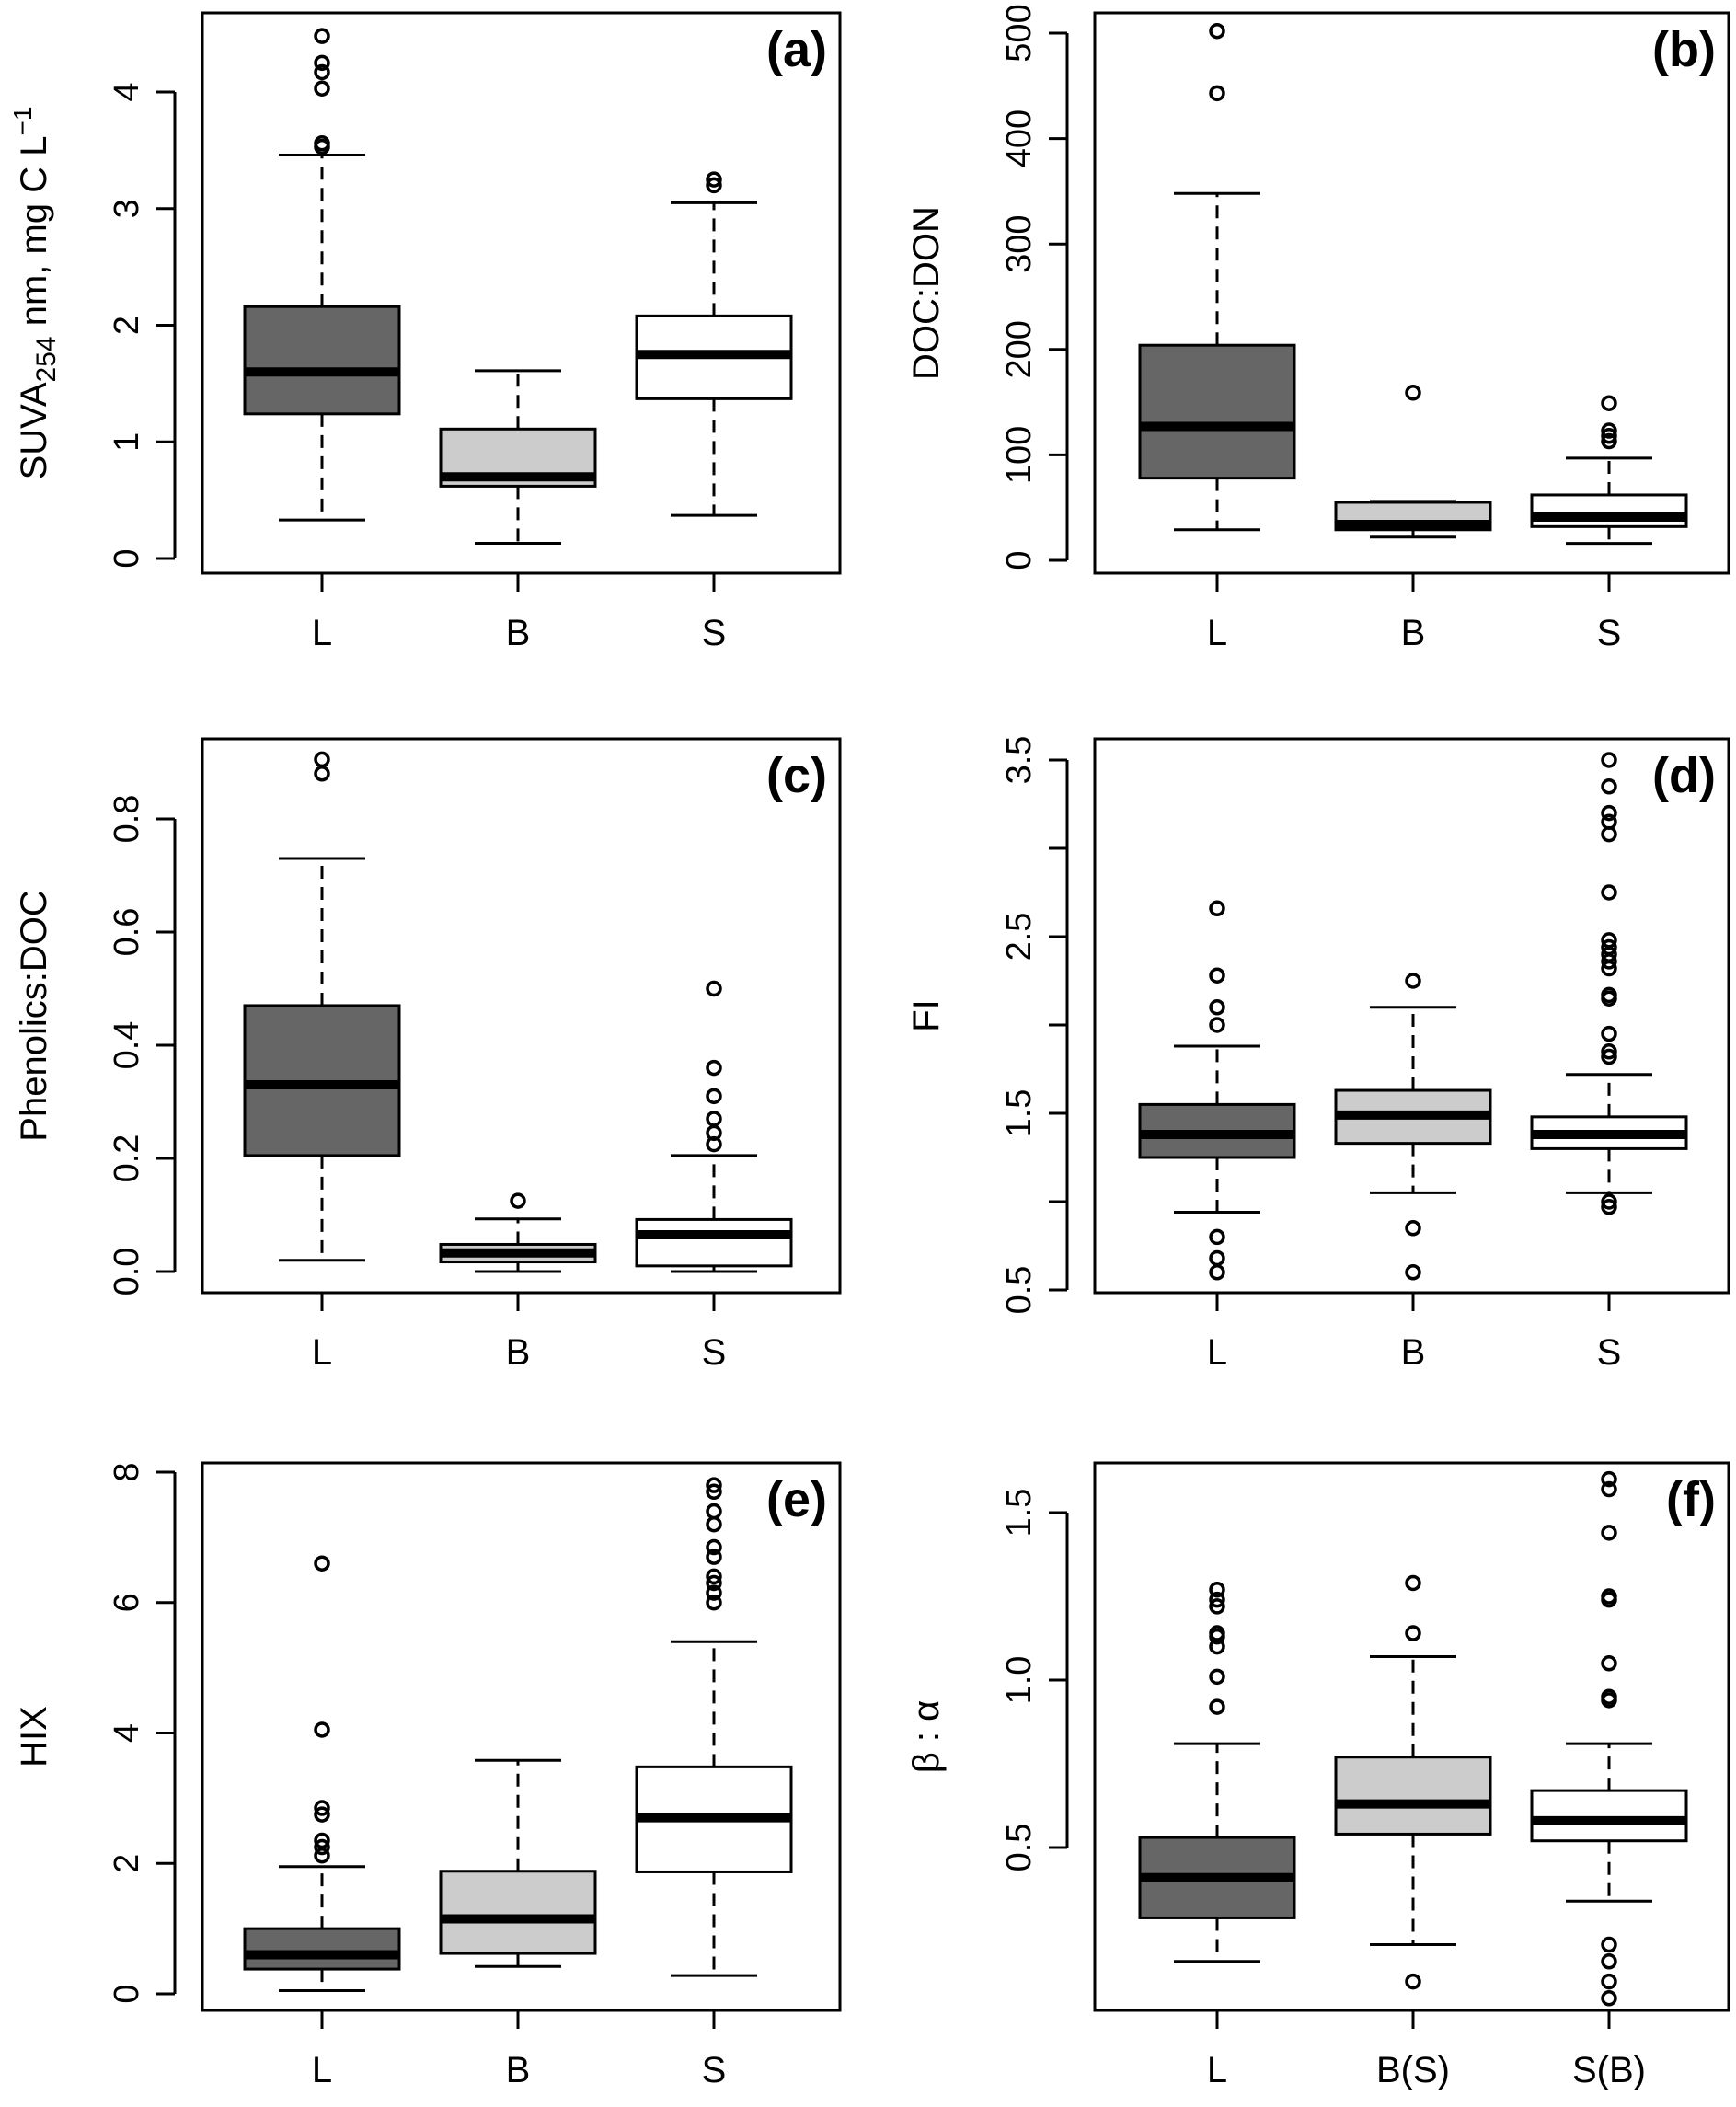 The width and height of the screenshot is (1736, 2107). I want to click on panel-label: (d), so click(1684, 776).